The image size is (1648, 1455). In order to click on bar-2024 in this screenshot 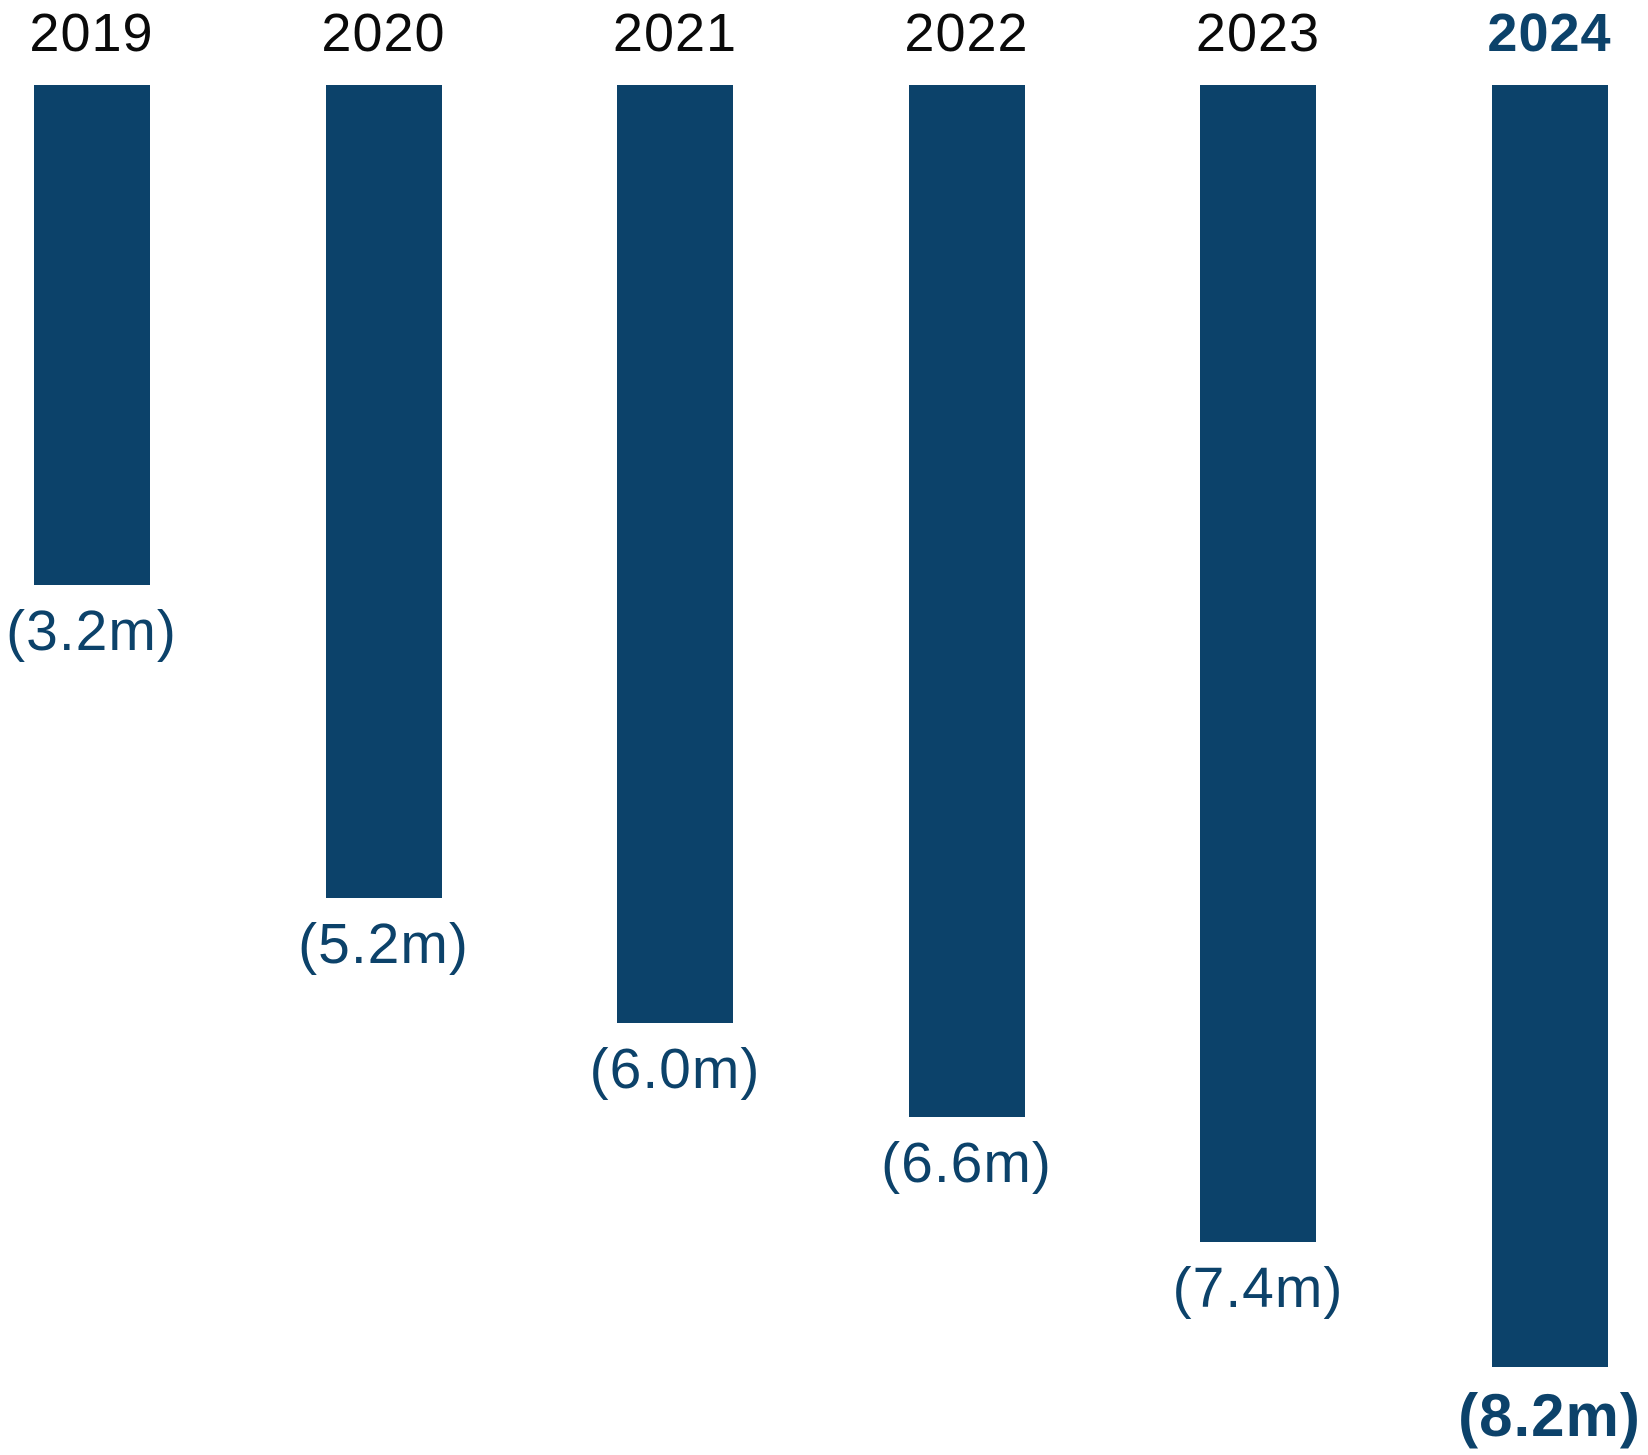, I will do `click(1549, 726)`.